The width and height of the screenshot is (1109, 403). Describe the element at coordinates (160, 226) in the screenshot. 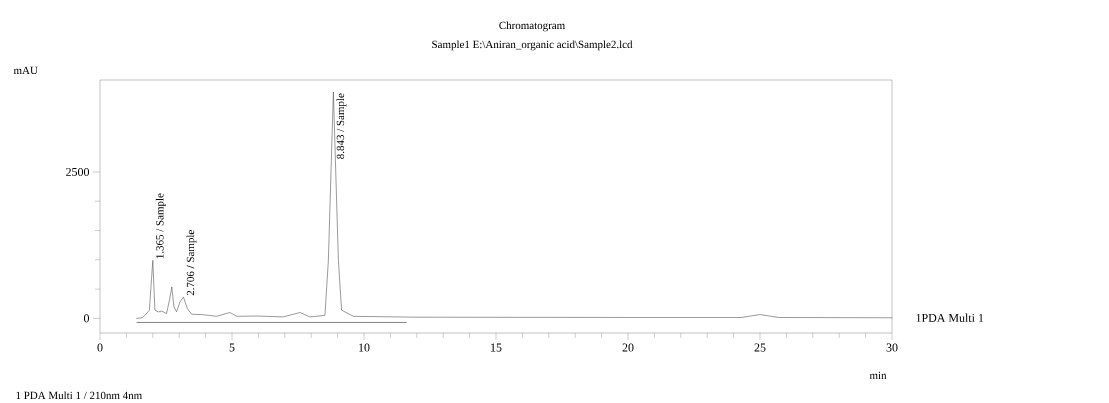

I see `annotation: 1.365 / Sample` at that location.